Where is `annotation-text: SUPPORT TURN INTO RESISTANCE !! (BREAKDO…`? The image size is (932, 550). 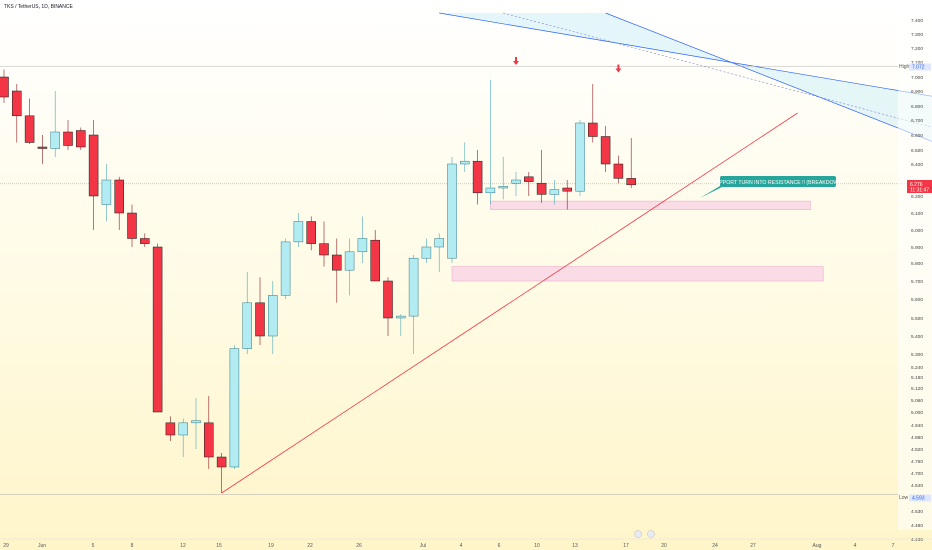
annotation-text: SUPPORT TURN INTO RESISTANCE !! (BREAKDO… is located at coordinates (778, 183).